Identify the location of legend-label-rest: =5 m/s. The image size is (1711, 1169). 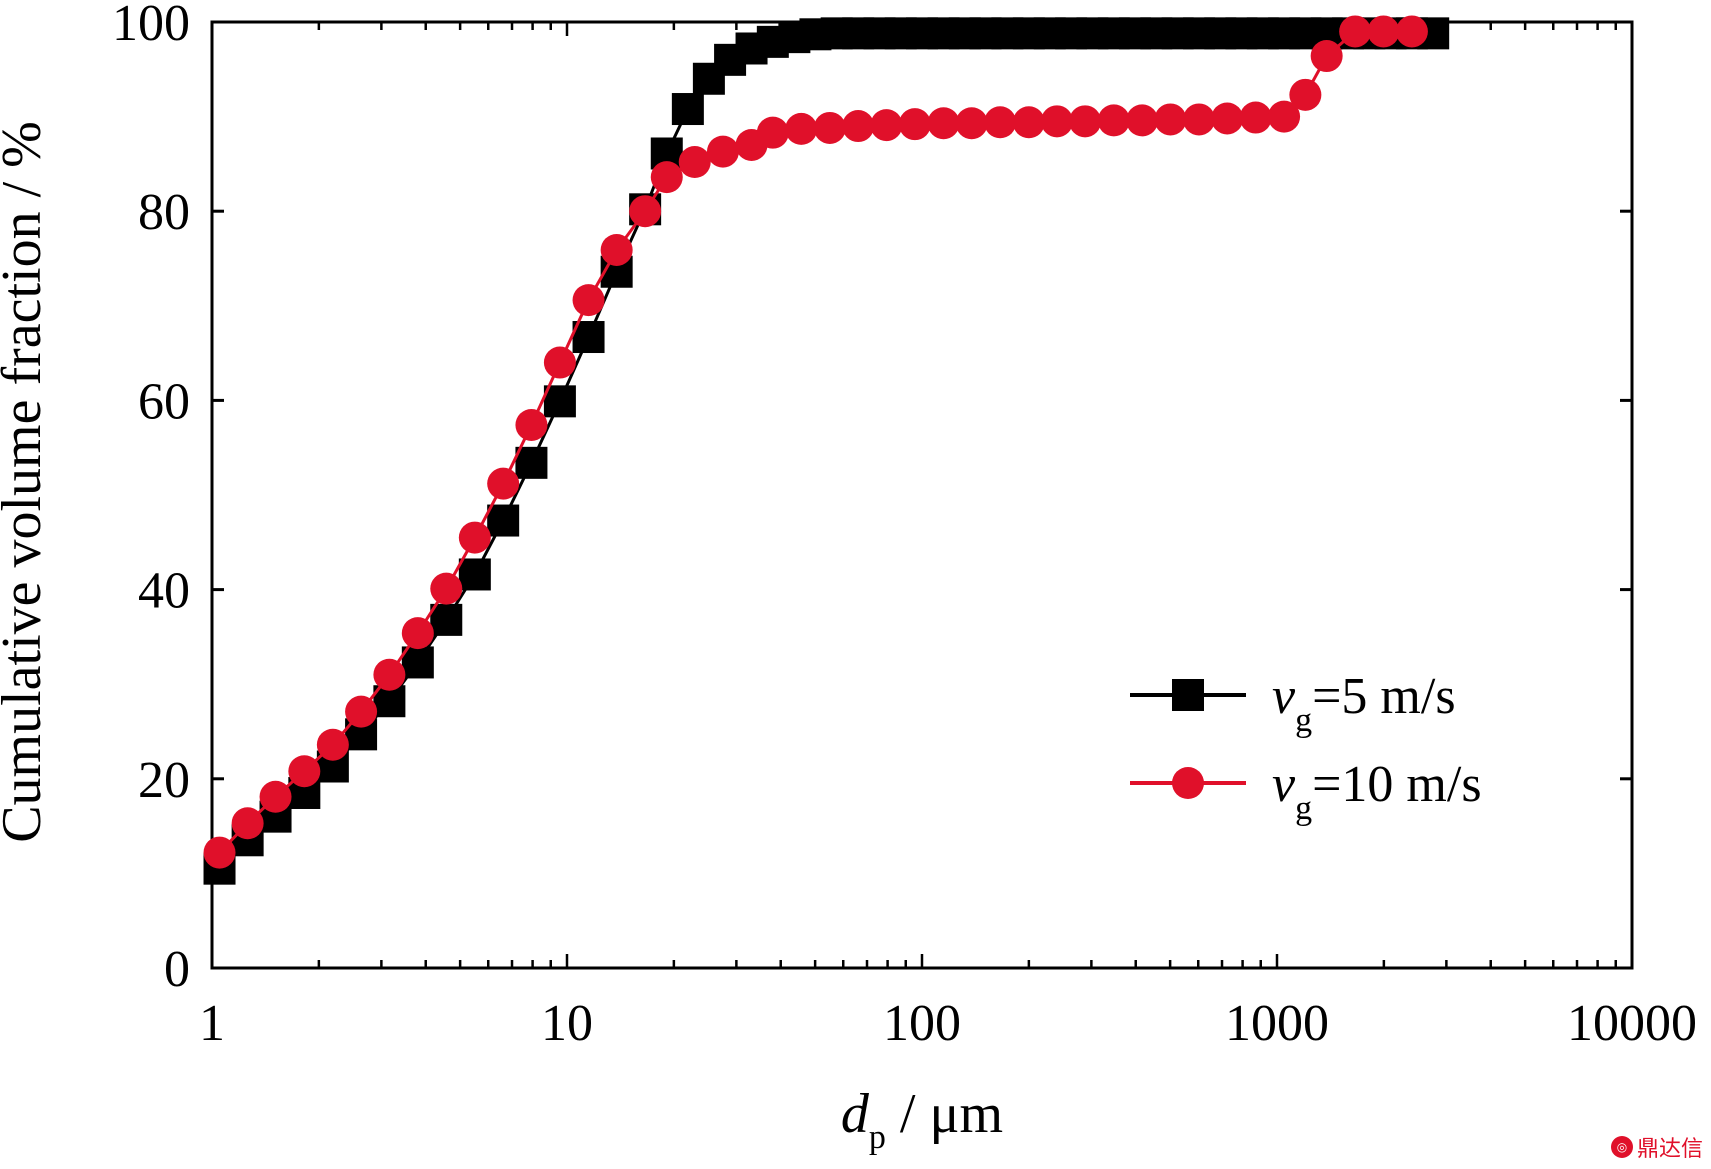
(1383, 696).